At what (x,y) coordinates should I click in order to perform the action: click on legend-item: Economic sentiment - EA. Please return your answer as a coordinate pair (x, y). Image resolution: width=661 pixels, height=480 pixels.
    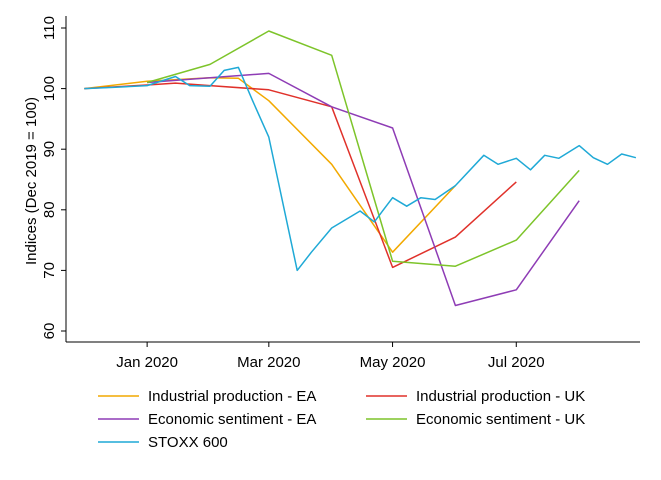
    Looking at the image, I should click on (207, 419).